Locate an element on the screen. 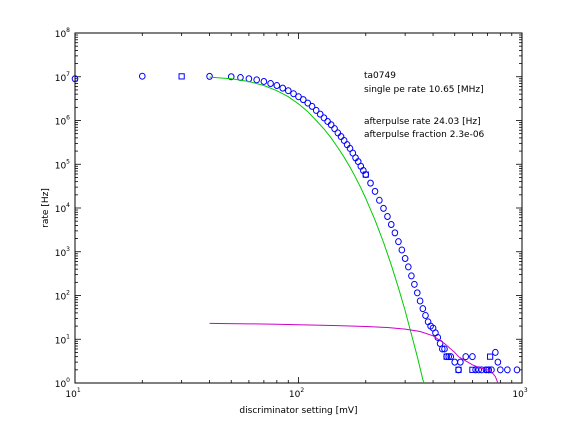  annotation-single-pe-rate: single pe rate 10.65 [MHz] is located at coordinates (424, 90).